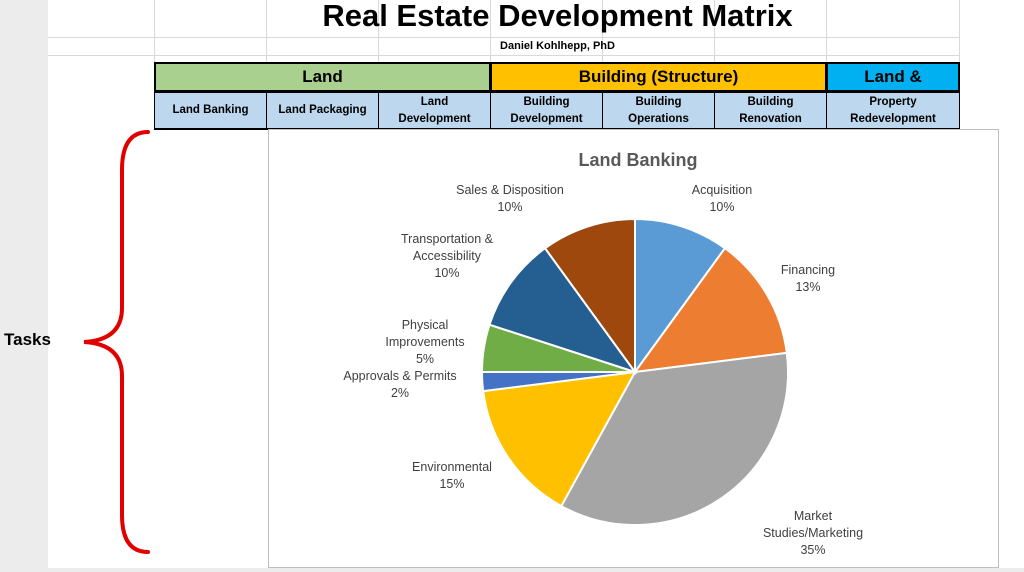 Image resolution: width=1024 pixels, height=572 pixels. I want to click on subheader-property-redevelopment: Property Redevelopment, so click(893, 111).